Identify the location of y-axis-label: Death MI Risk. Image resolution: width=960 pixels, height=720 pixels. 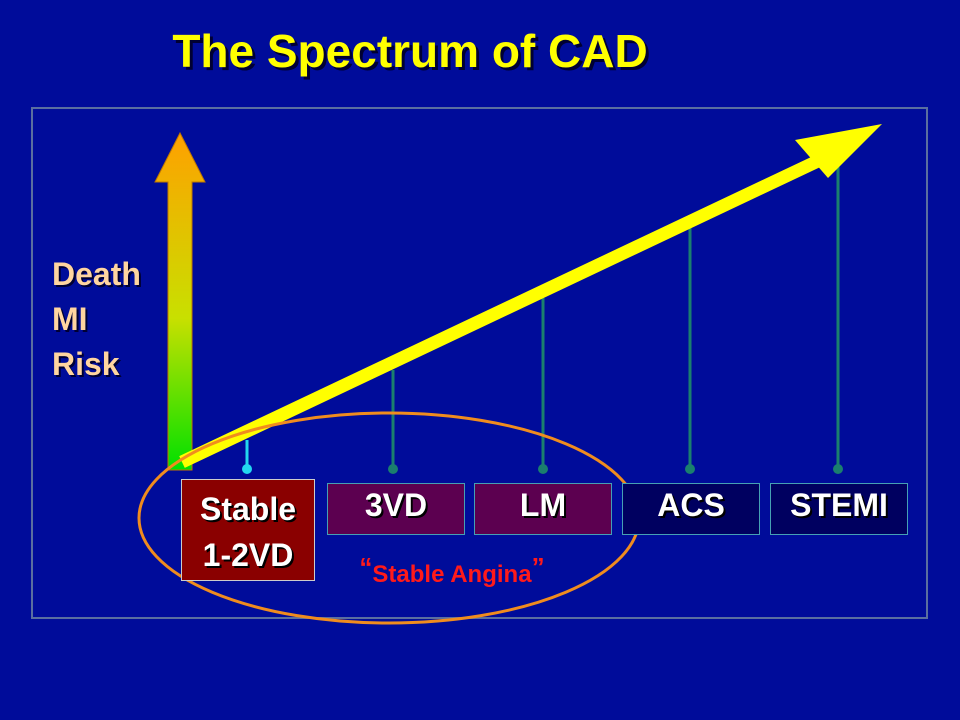
(96, 319).